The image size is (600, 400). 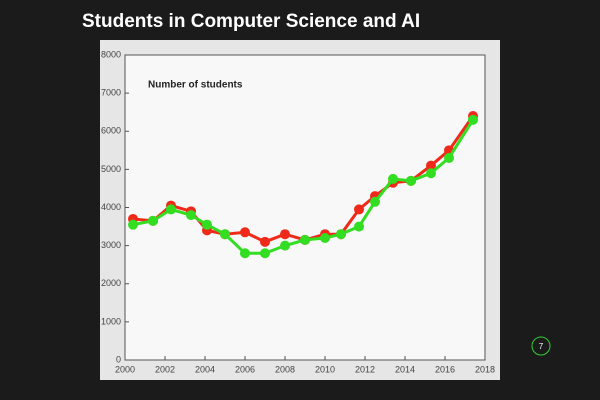 What do you see at coordinates (365, 369) in the screenshot?
I see `x-tick-label: 2012` at bounding box center [365, 369].